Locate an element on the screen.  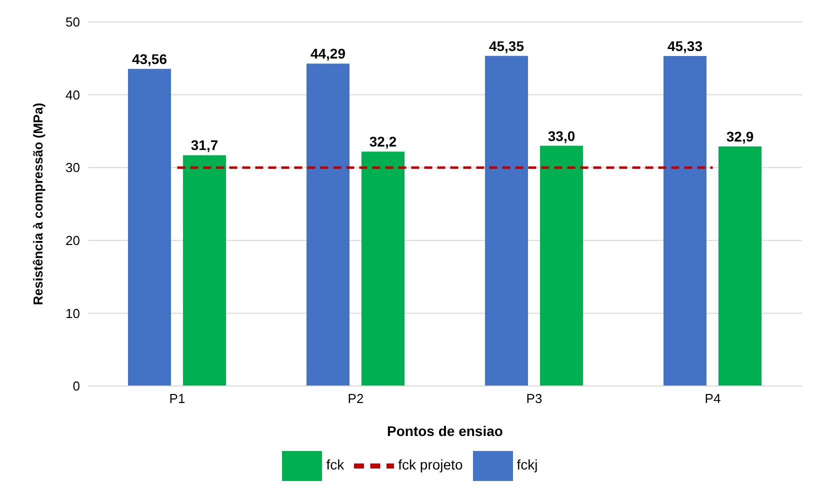
legend-label: fckj is located at coordinates (527, 464).